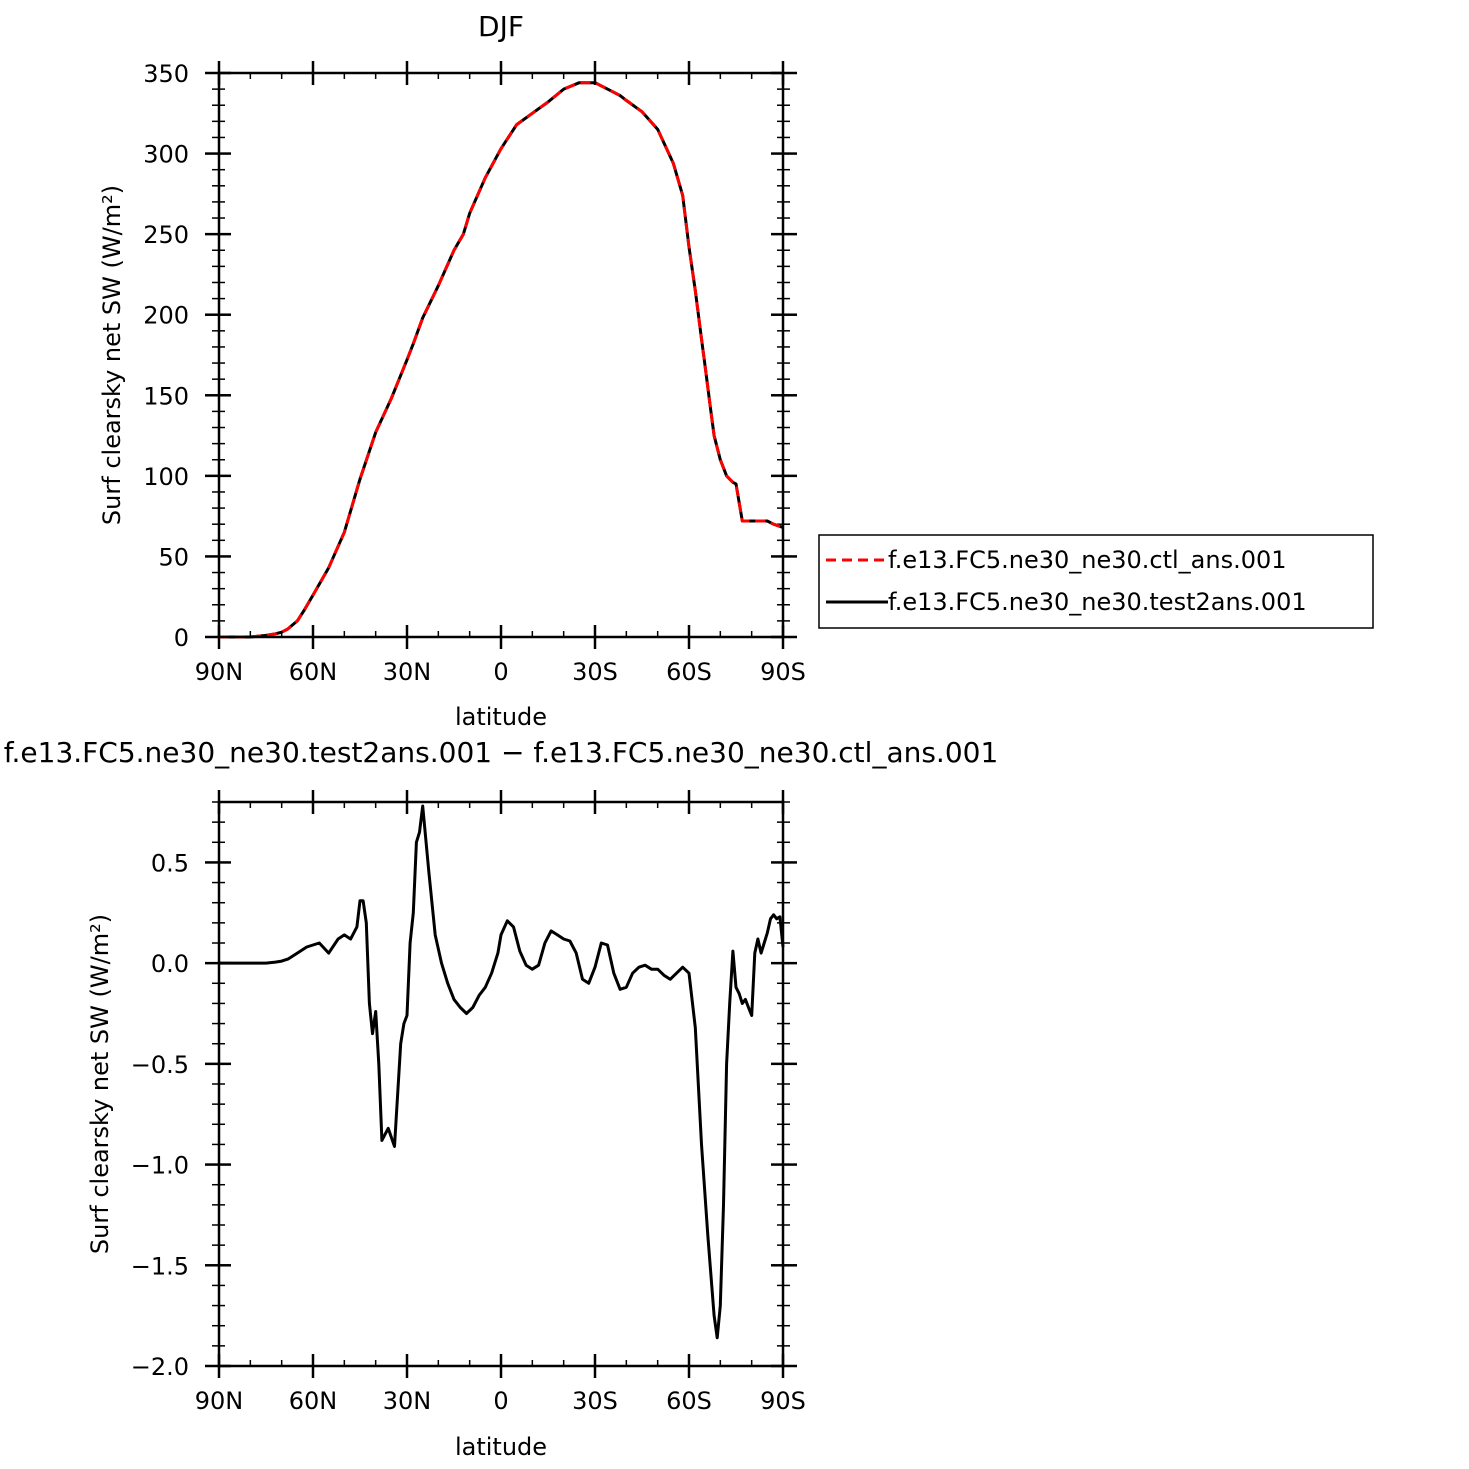 This screenshot has height=1469, width=1469. What do you see at coordinates (500, 672) in the screenshot?
I see `top-x-tick-label: 0` at bounding box center [500, 672].